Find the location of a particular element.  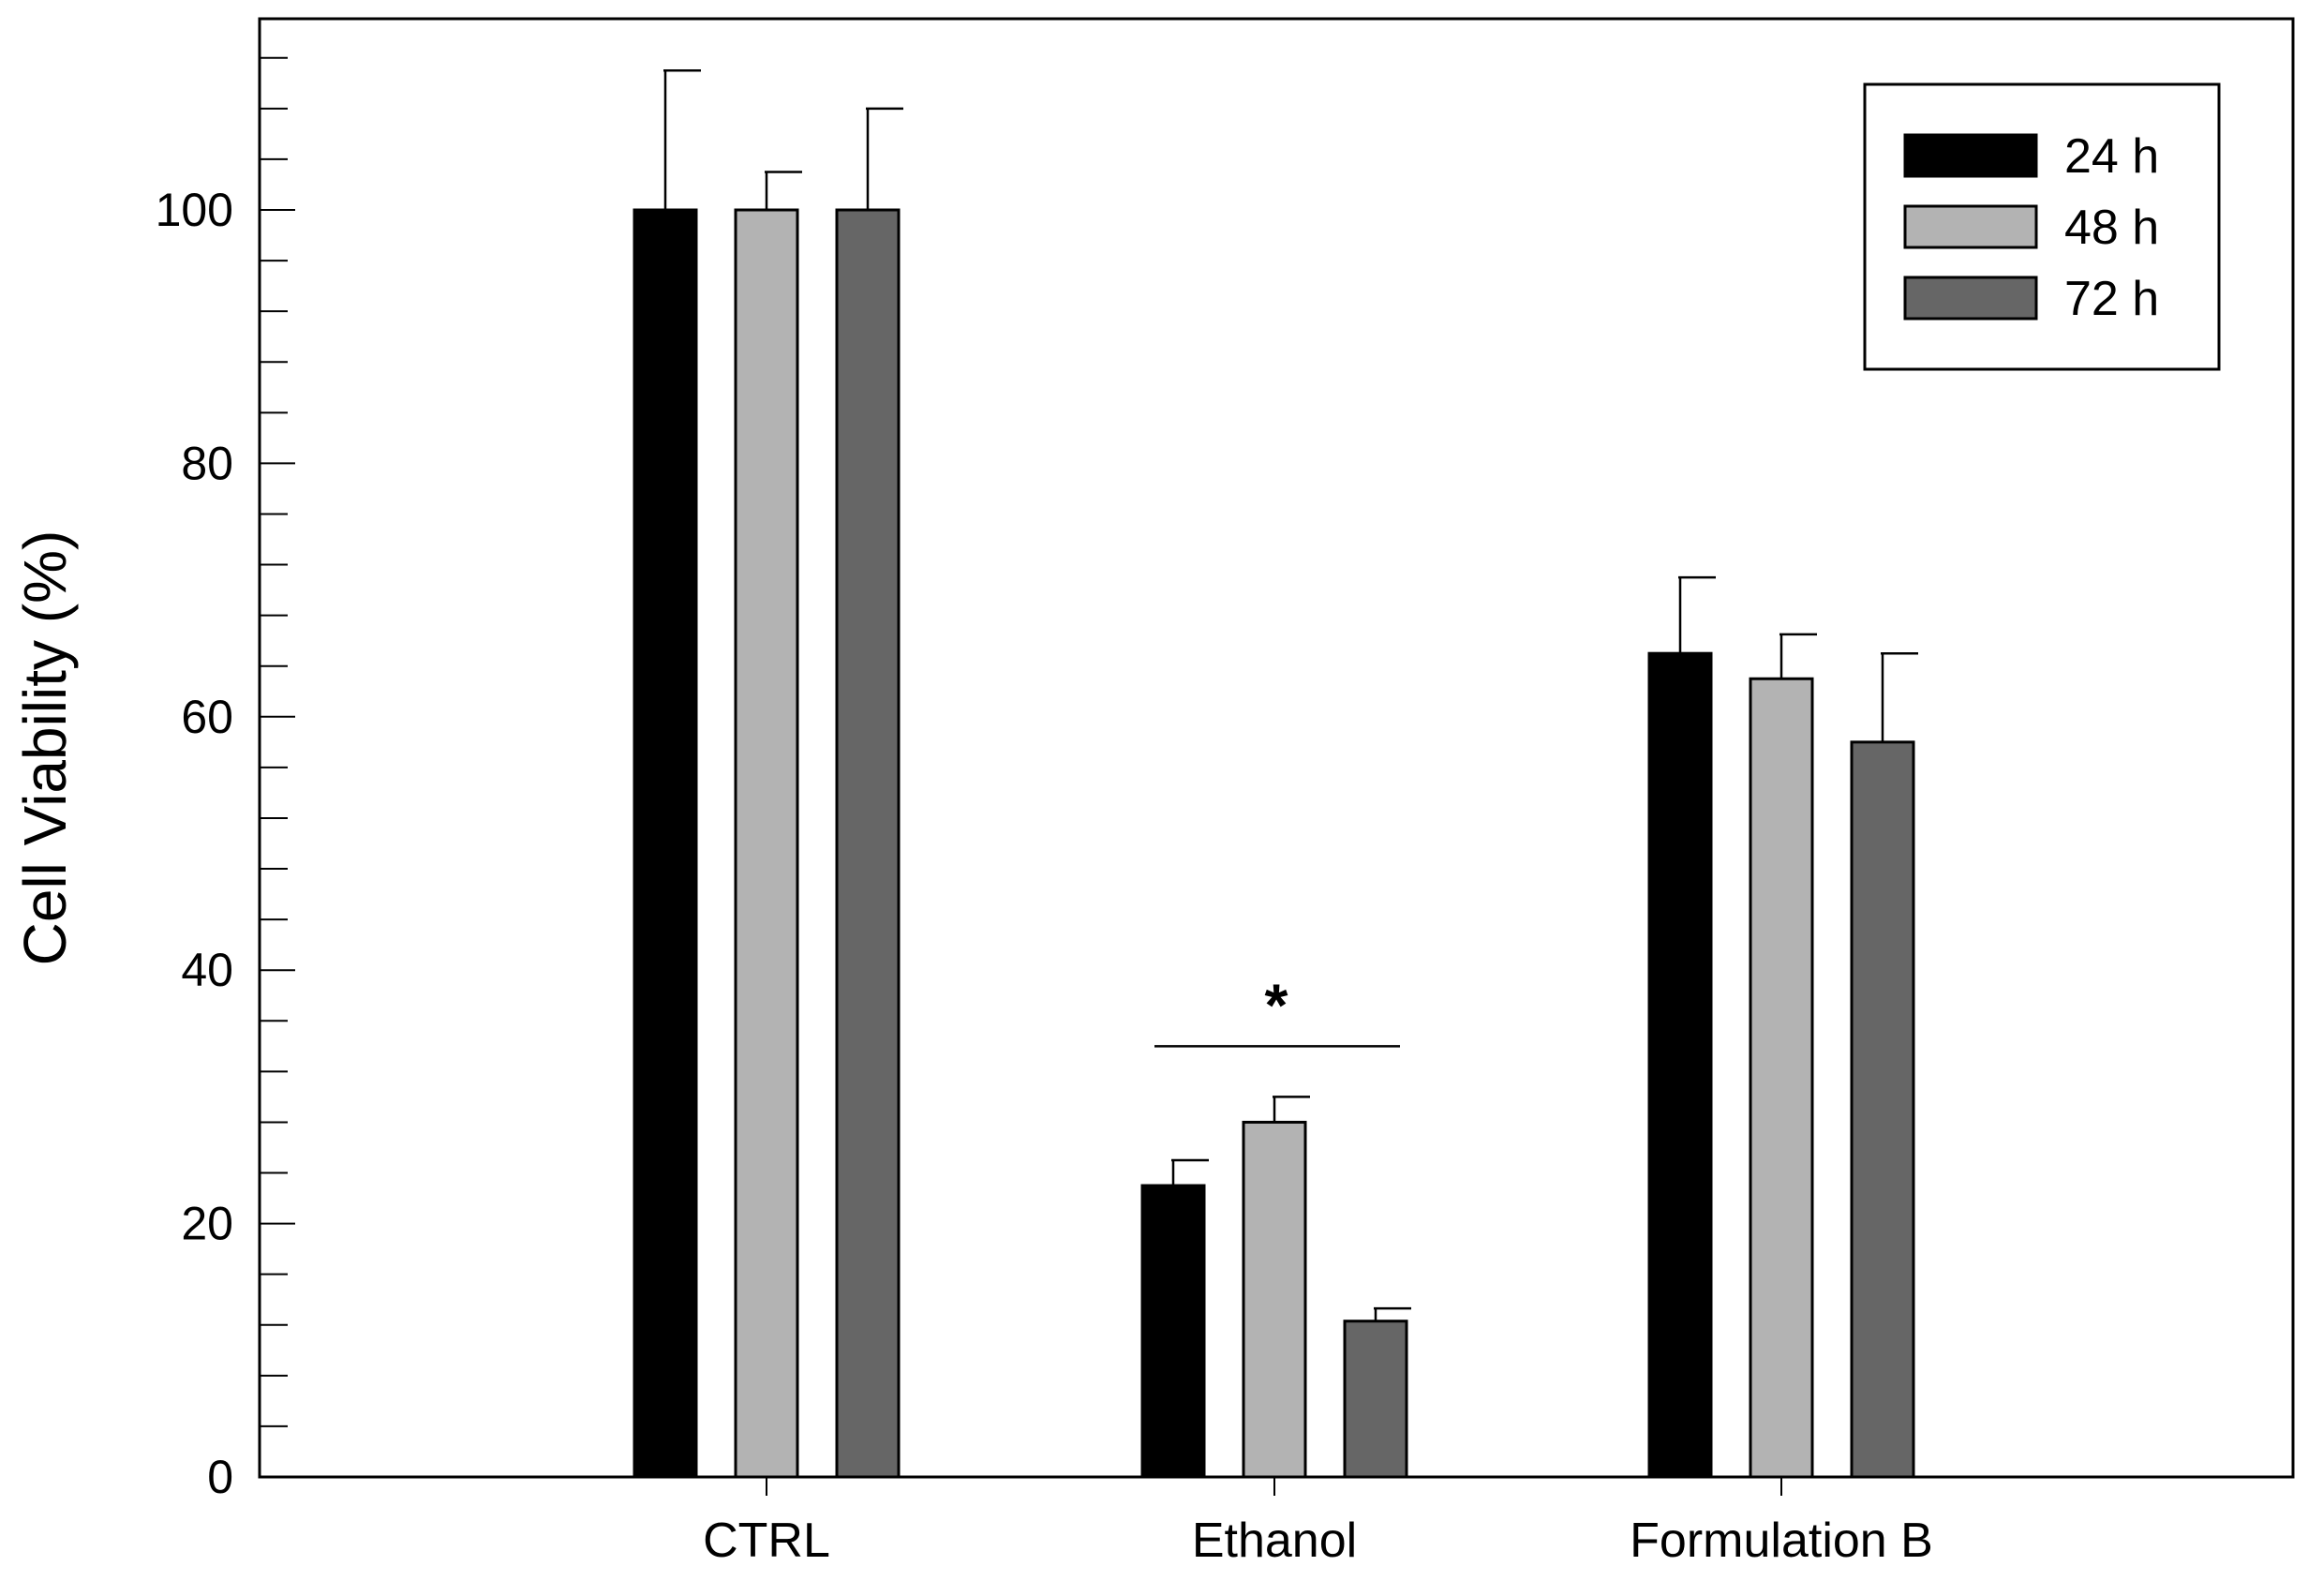

bar-72h-formulation-b is located at coordinates (1882, 1109).